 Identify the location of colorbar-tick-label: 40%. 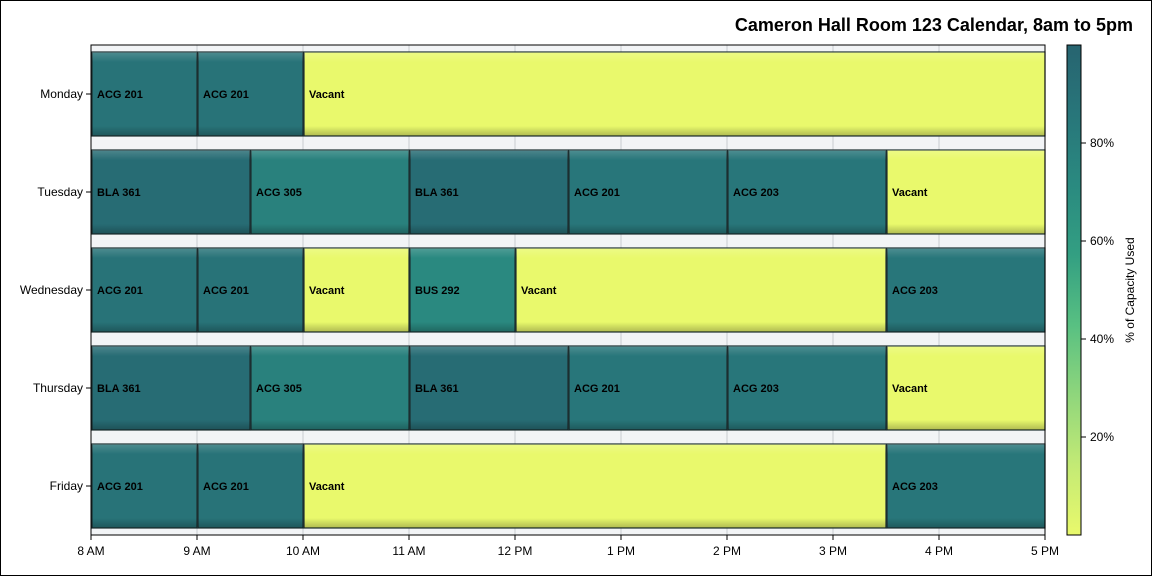
(1102, 339).